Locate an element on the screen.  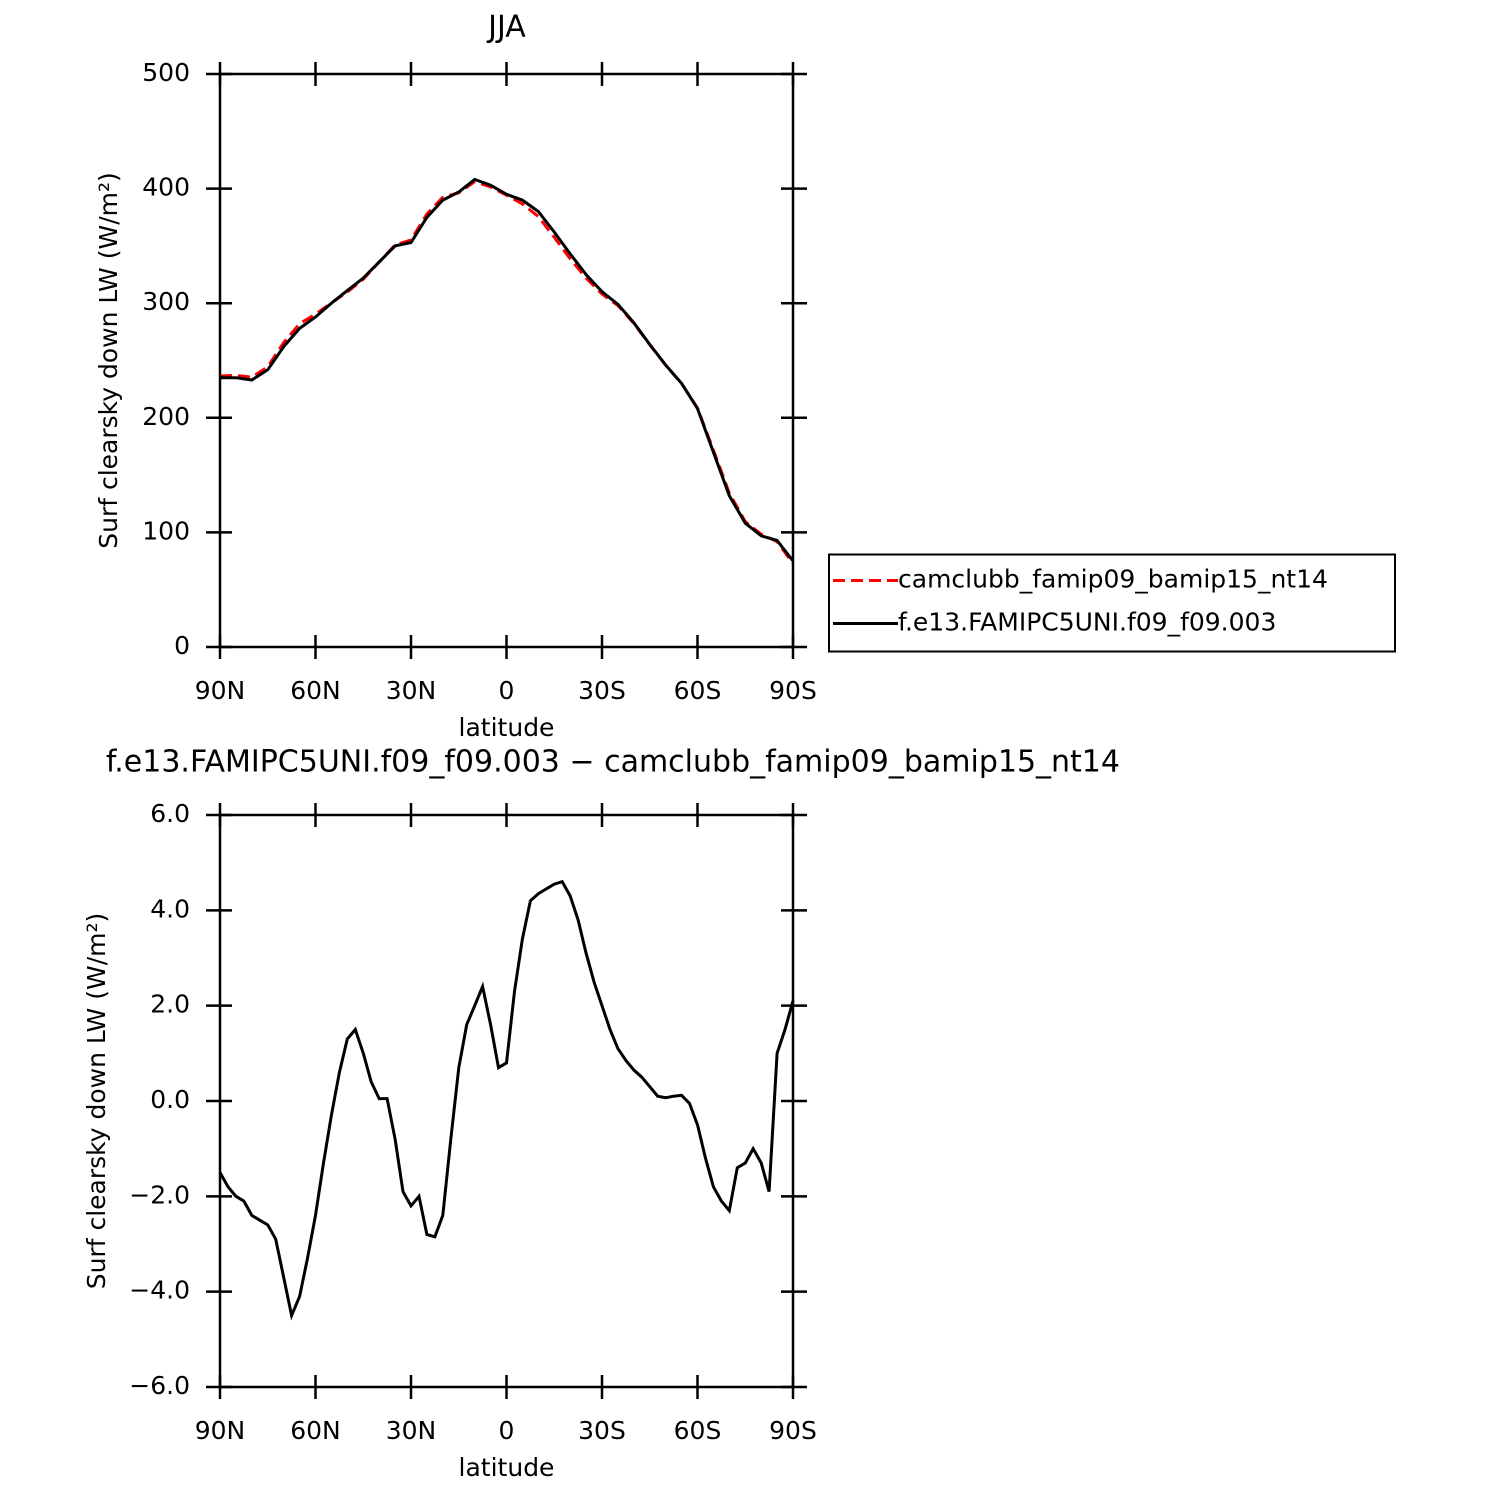
y-tick-label: −6.0 is located at coordinates (159, 1385).